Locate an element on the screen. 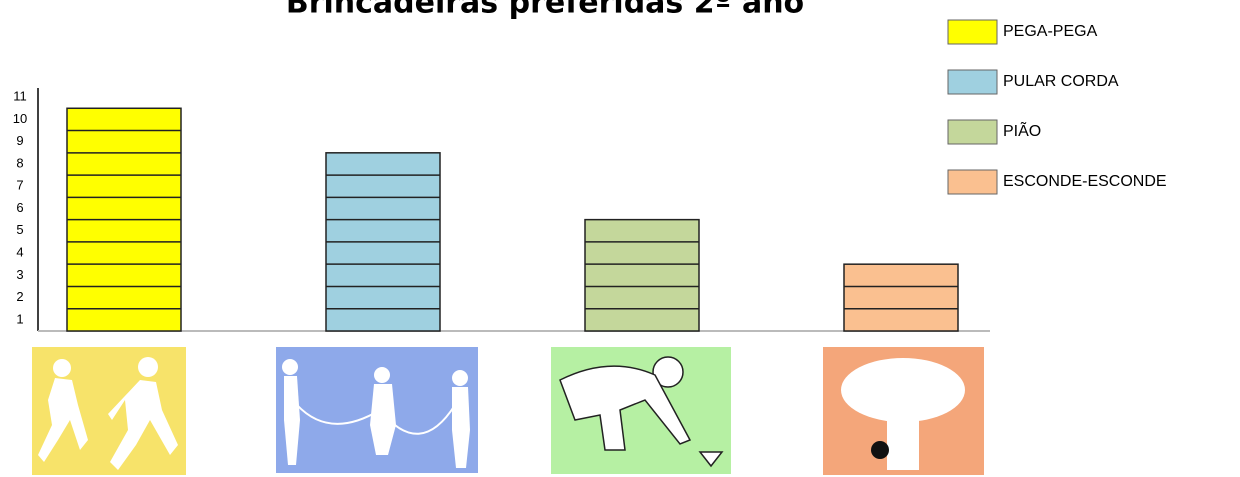 This screenshot has height=477, width=1240. legend-label: PEGA-PEGA is located at coordinates (1050, 31).